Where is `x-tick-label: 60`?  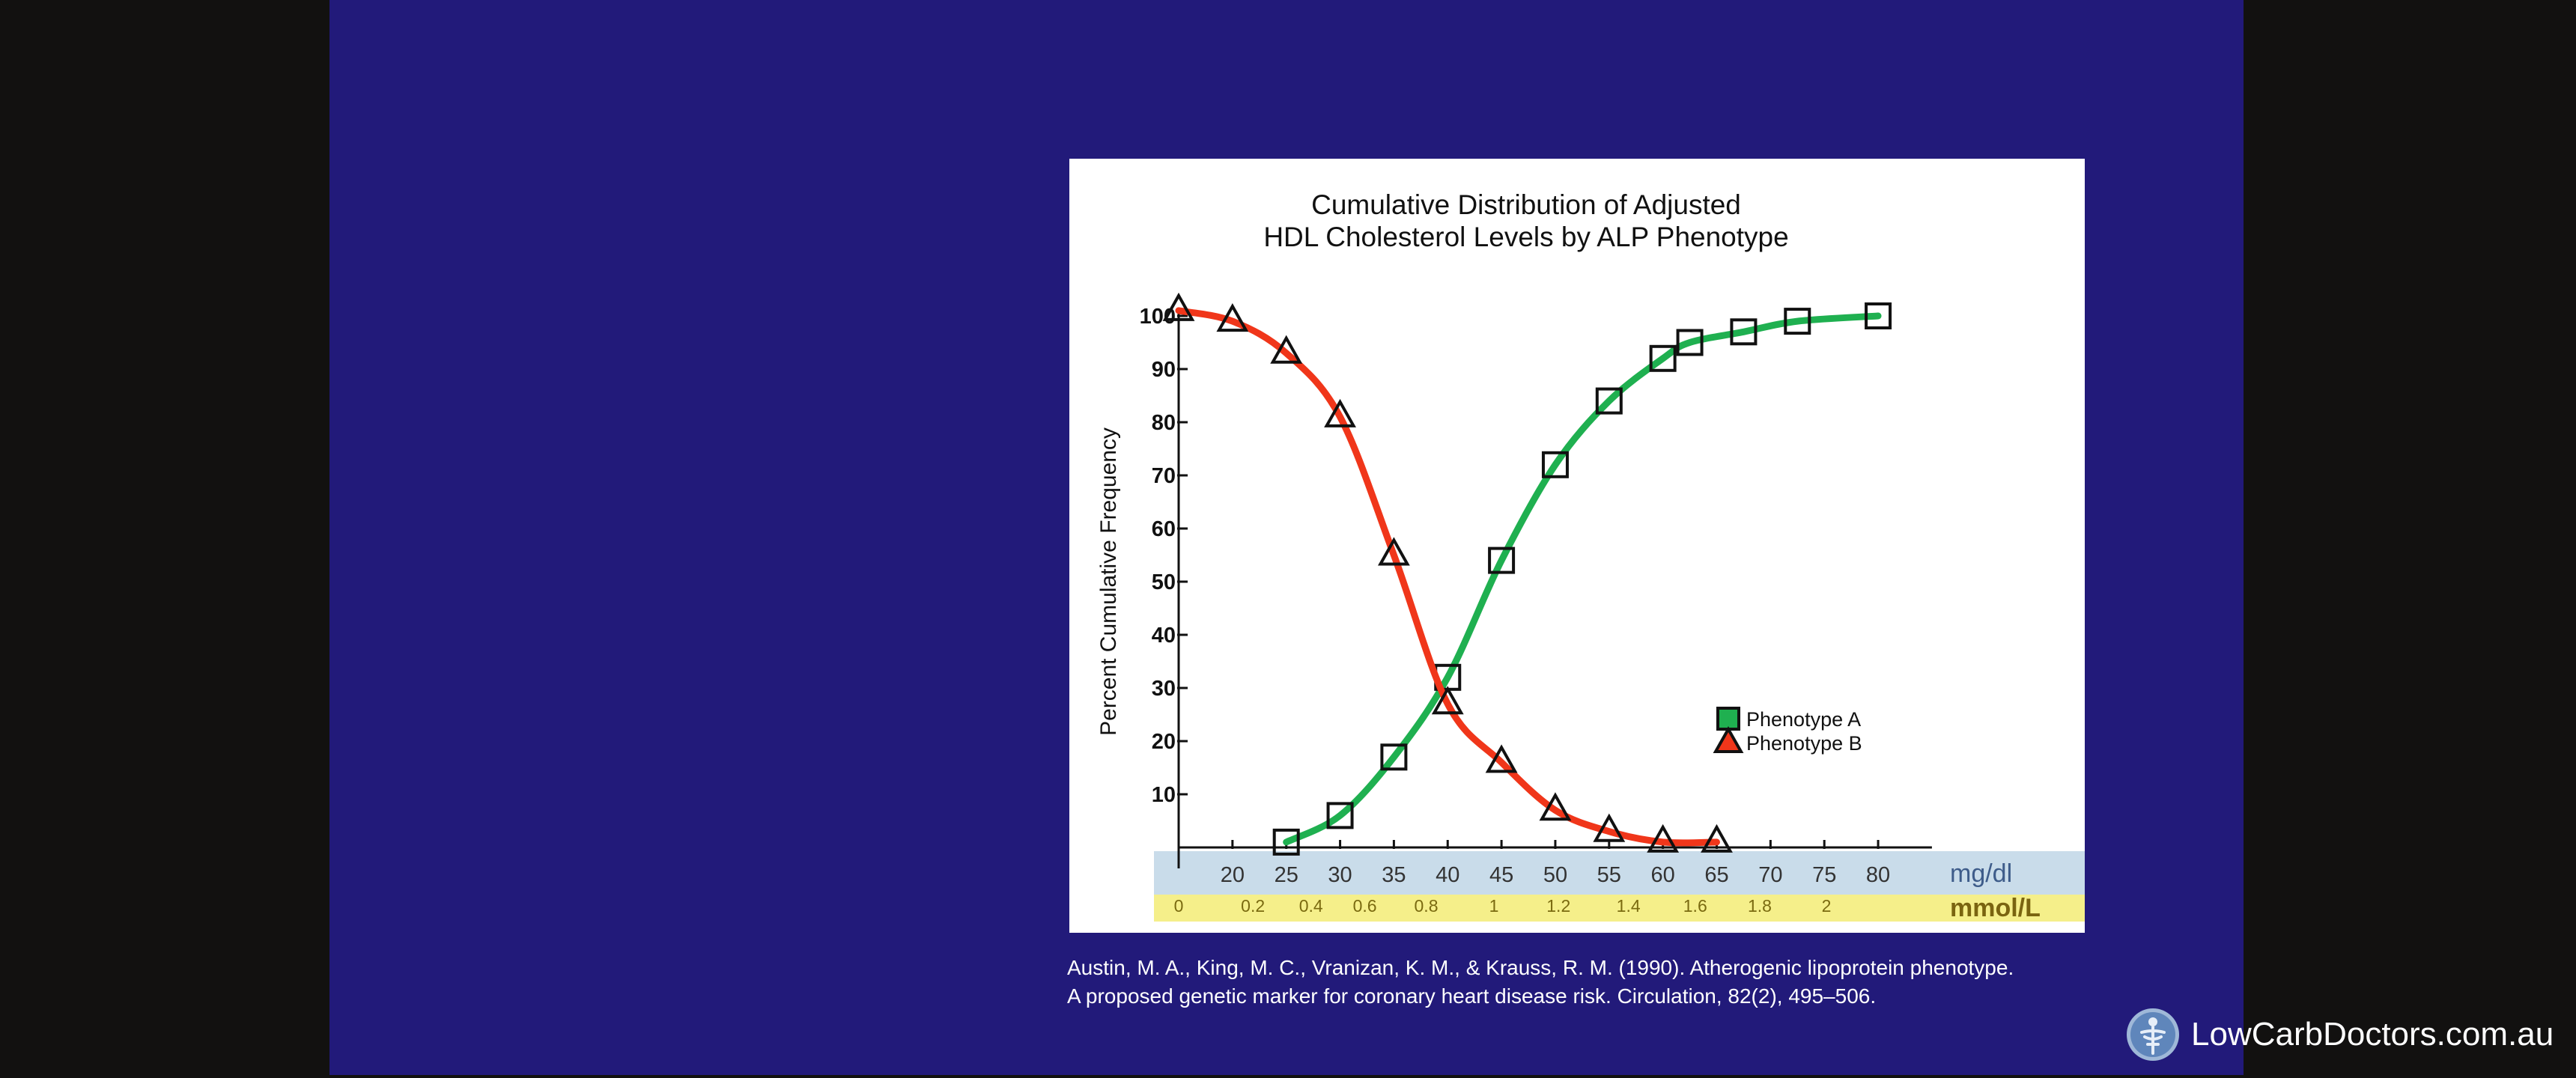
x-tick-label: 60 is located at coordinates (1663, 875).